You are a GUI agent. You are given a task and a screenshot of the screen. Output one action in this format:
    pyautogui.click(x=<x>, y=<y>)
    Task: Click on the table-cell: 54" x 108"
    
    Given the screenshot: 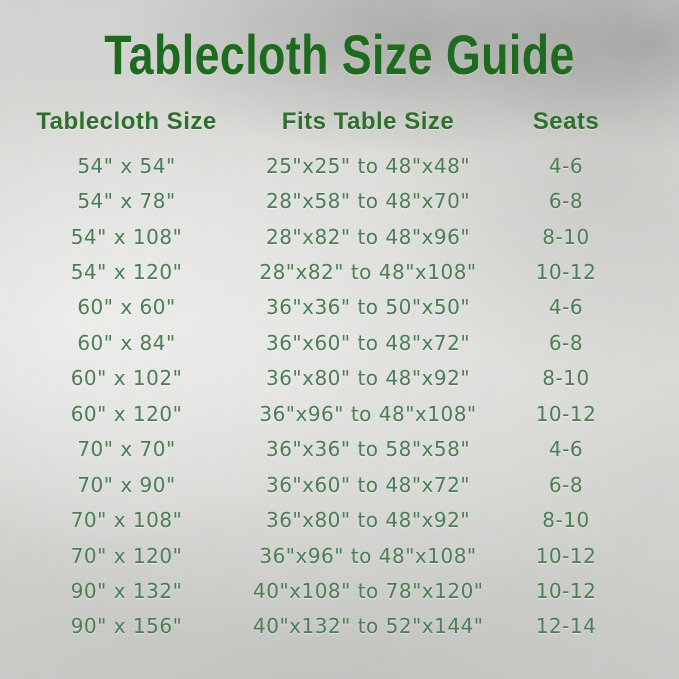 What is the action you would take?
    pyautogui.click(x=126, y=236)
    